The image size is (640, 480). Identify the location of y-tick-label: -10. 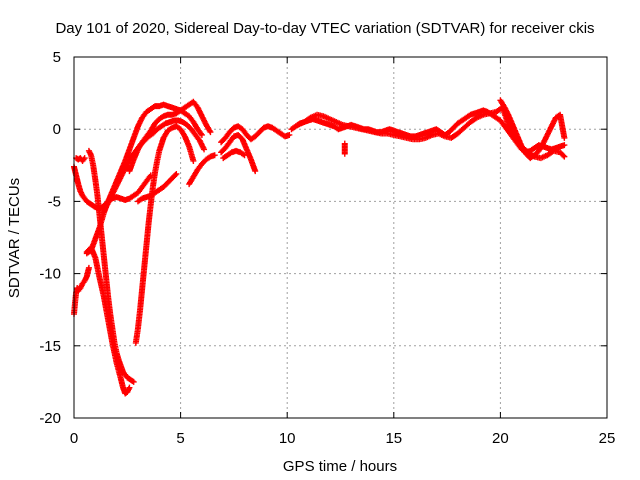
(50, 274).